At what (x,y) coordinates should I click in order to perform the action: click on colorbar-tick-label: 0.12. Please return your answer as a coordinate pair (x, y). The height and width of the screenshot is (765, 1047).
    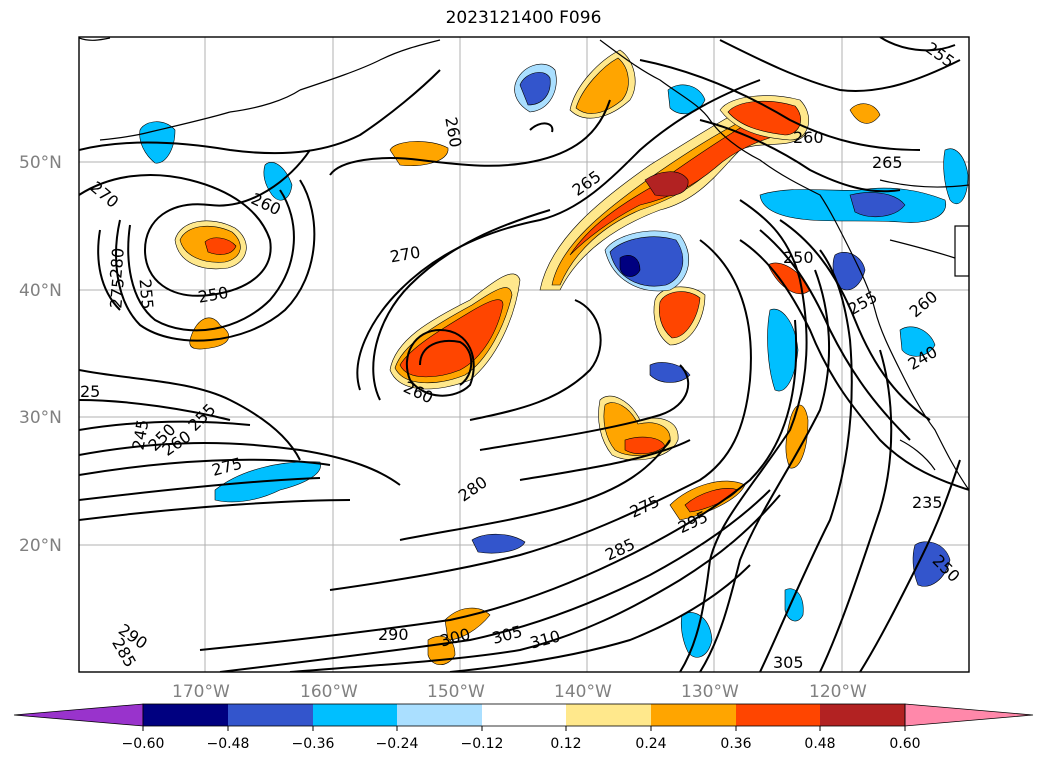
    Looking at the image, I should click on (565, 744).